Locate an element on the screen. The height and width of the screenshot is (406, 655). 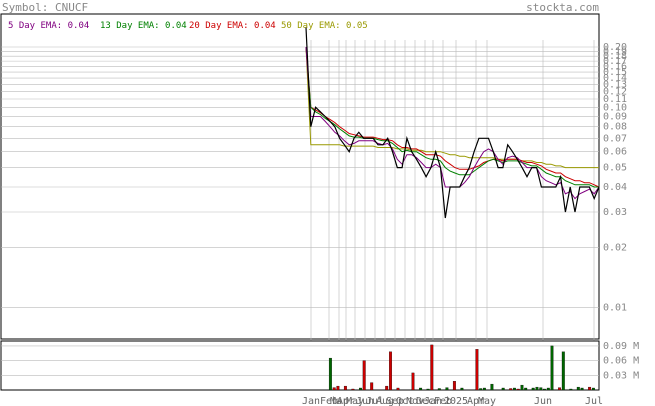
legend-ema5: 5 Day EMA: 0.04 is located at coordinates (48, 26).